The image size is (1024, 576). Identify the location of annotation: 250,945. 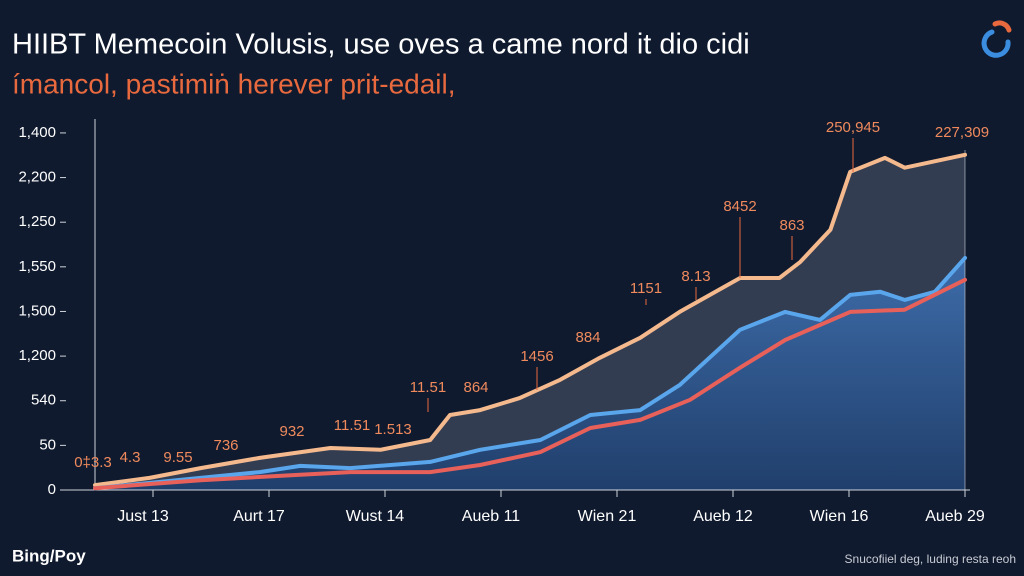
(853, 127).